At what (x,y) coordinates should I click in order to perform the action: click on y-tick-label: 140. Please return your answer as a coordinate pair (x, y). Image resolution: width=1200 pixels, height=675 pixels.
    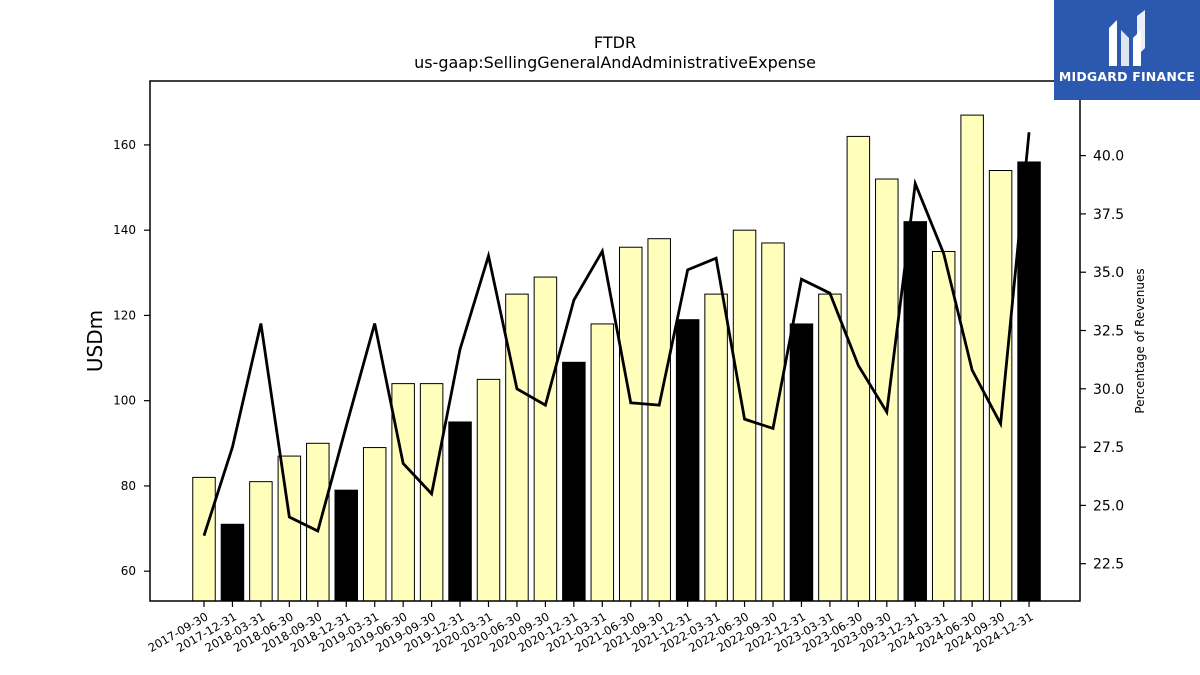
    Looking at the image, I should click on (124, 230).